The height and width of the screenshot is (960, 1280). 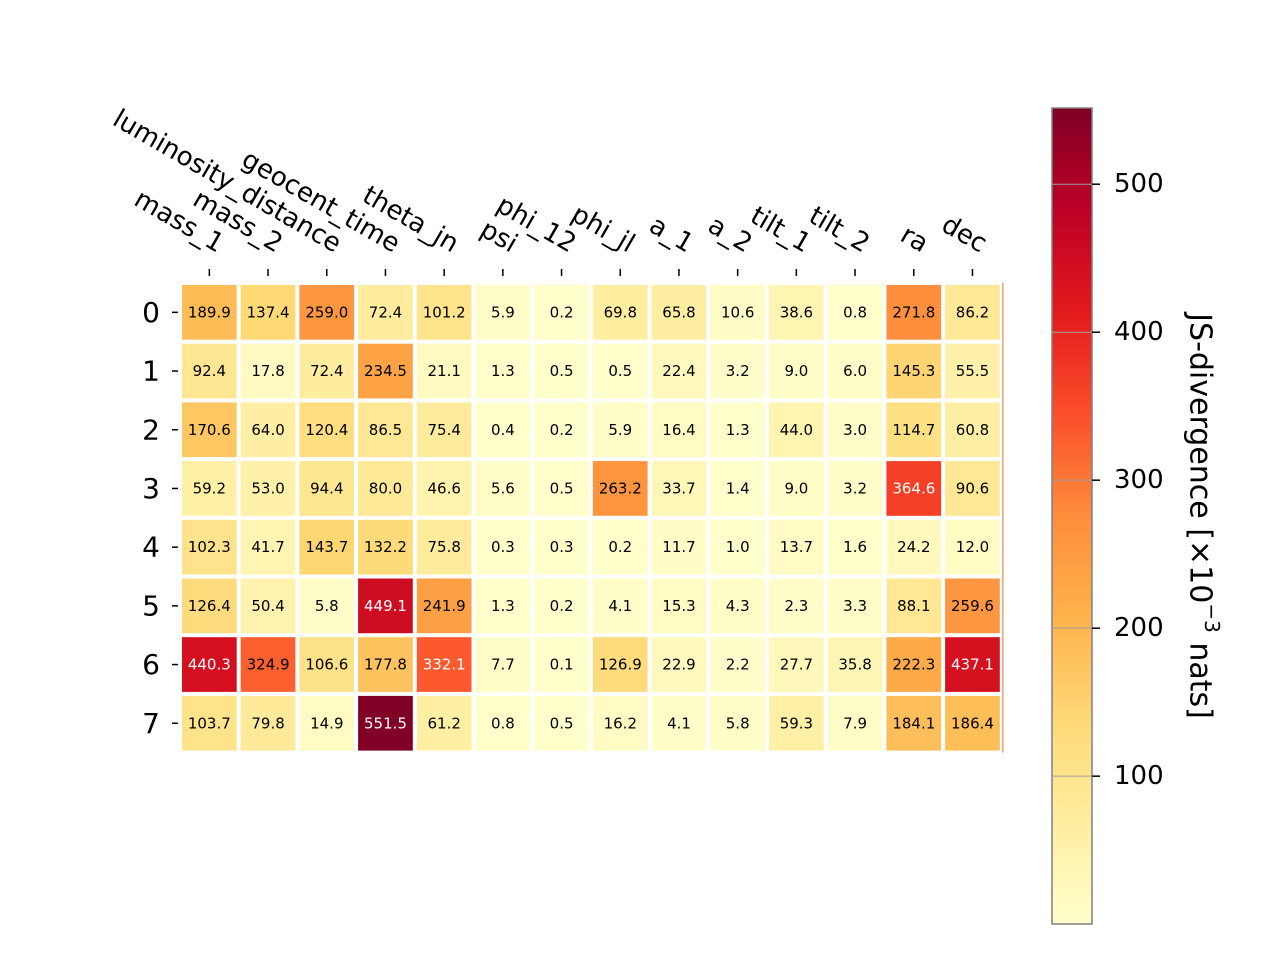 What do you see at coordinates (1139, 184) in the screenshot?
I see `colorbar-tick-label: 500` at bounding box center [1139, 184].